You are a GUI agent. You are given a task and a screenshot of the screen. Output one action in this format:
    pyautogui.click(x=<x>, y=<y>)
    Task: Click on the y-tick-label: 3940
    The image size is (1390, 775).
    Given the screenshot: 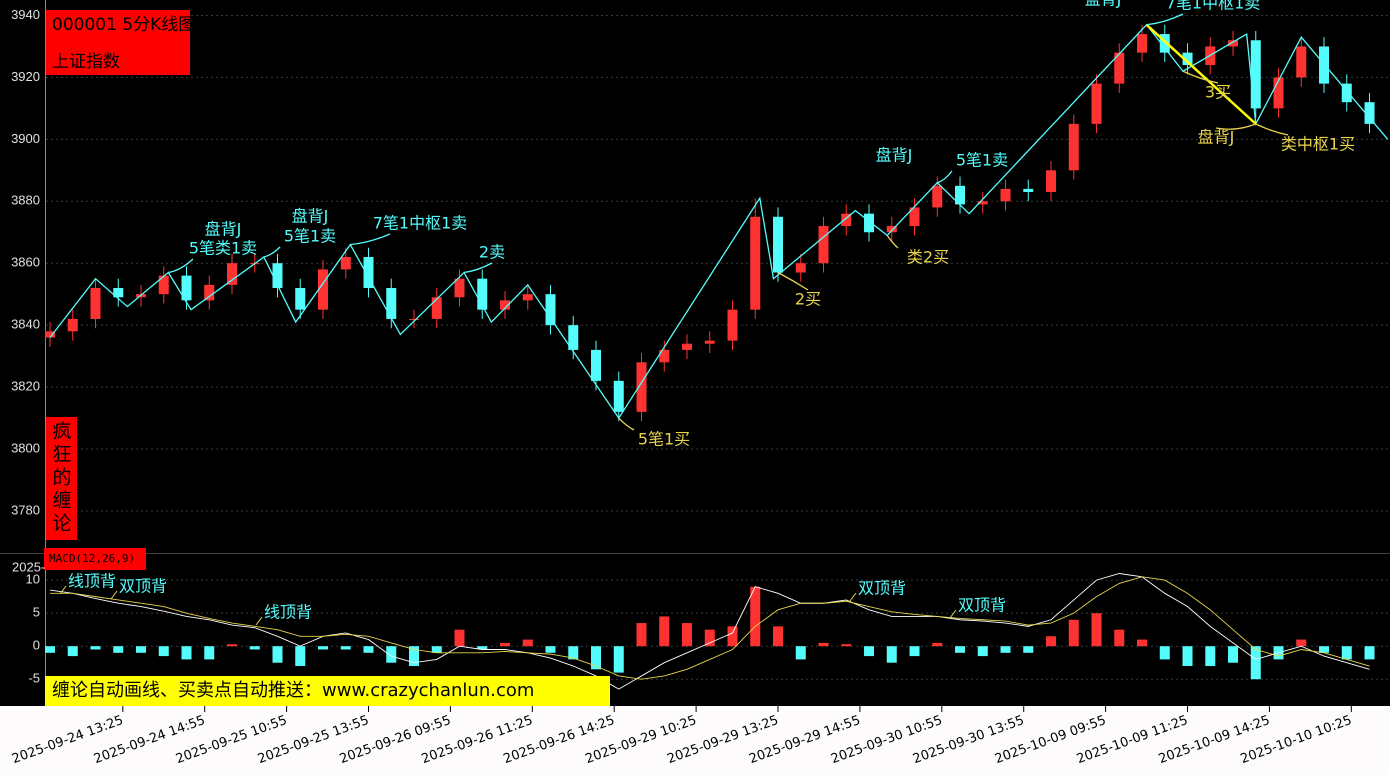 What is the action you would take?
    pyautogui.click(x=25, y=14)
    